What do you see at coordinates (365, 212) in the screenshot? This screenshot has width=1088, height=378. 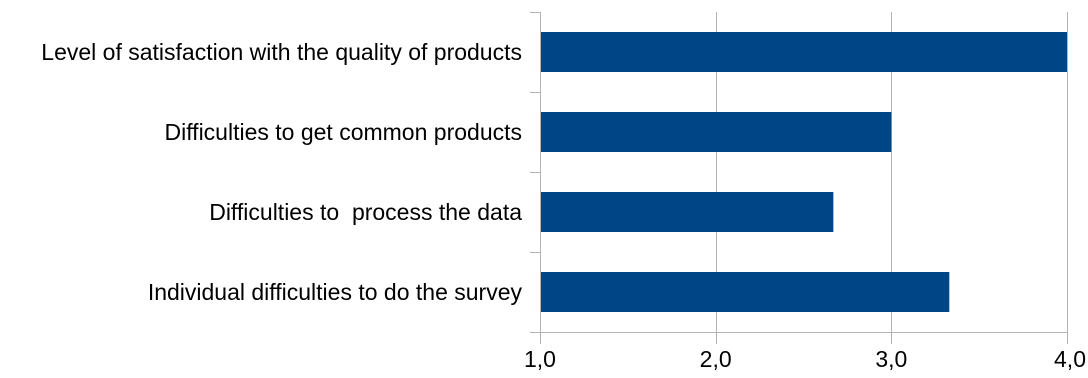 I see `category-label: Difficulties to process the data` at bounding box center [365, 212].